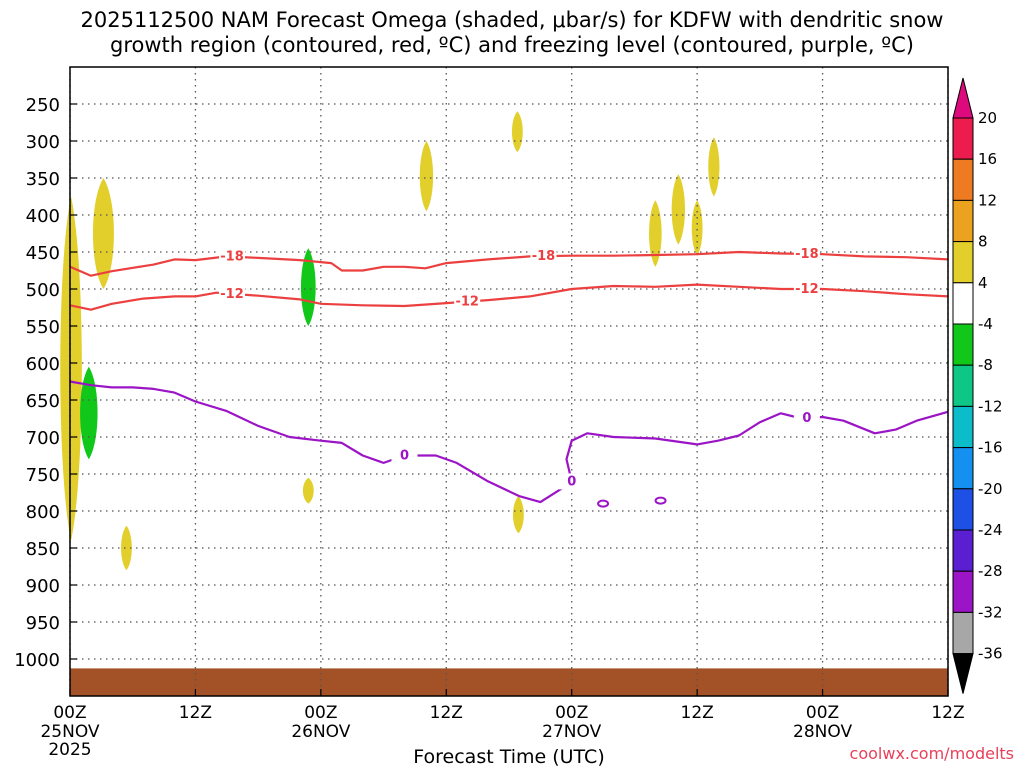  I want to click on y-tick-label: 350, so click(43, 179).